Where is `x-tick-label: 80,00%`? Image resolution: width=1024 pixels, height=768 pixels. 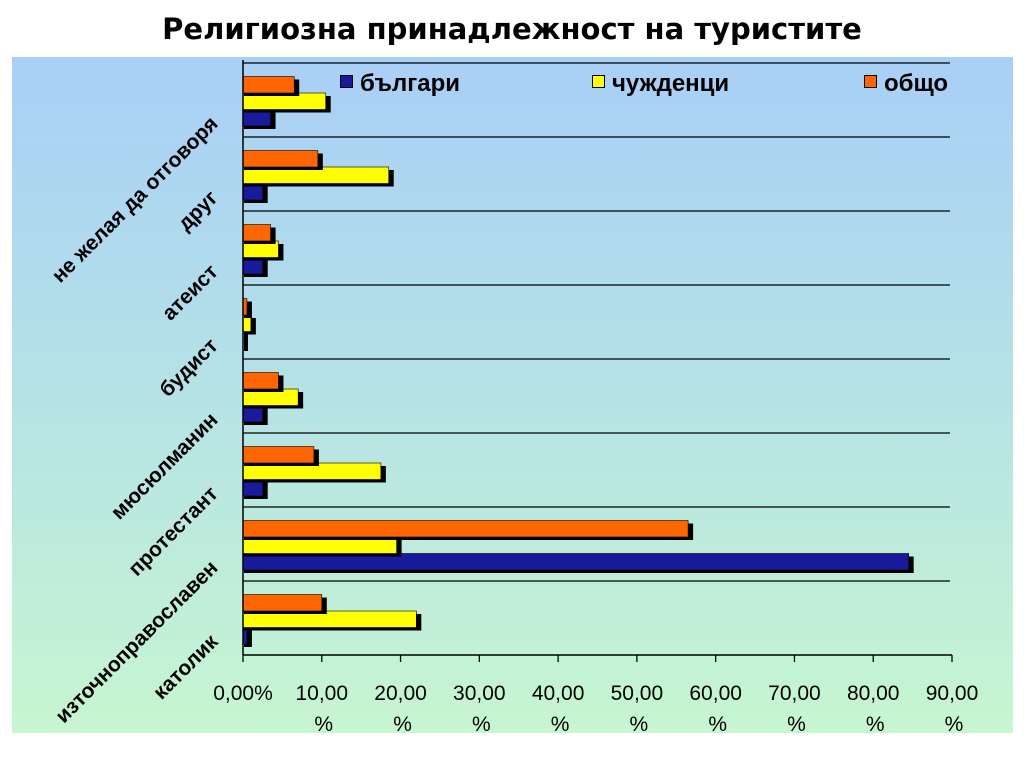
x-tick-label: 80,00% is located at coordinates (873, 709).